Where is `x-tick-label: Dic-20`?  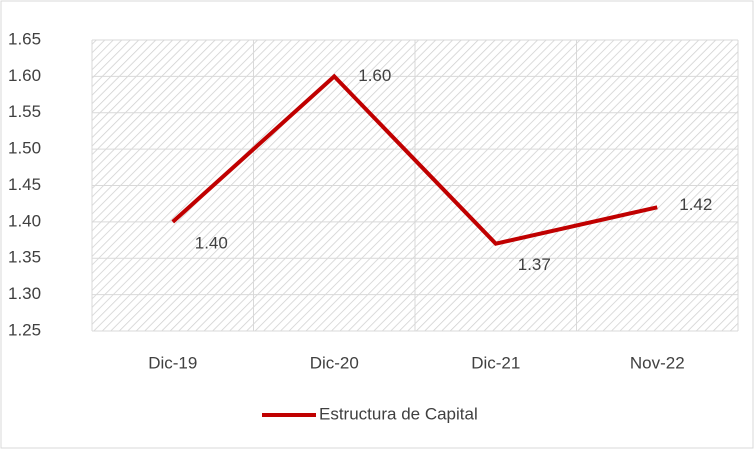
x-tick-label: Dic-20 is located at coordinates (334, 362).